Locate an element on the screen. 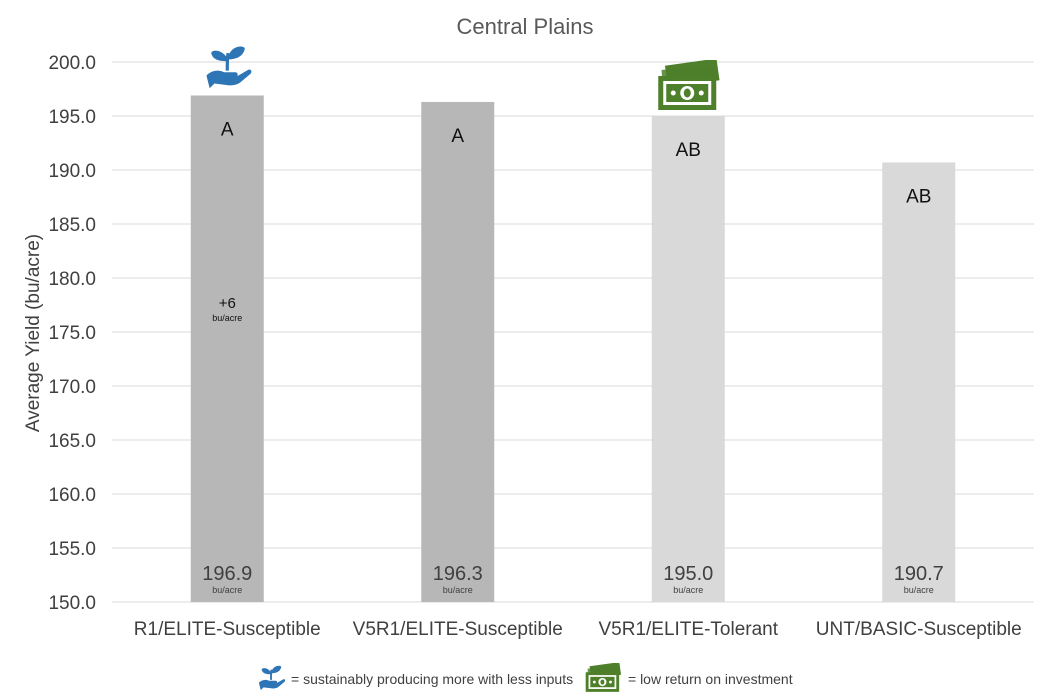  y-tick-label: 175.0 is located at coordinates (72, 333).